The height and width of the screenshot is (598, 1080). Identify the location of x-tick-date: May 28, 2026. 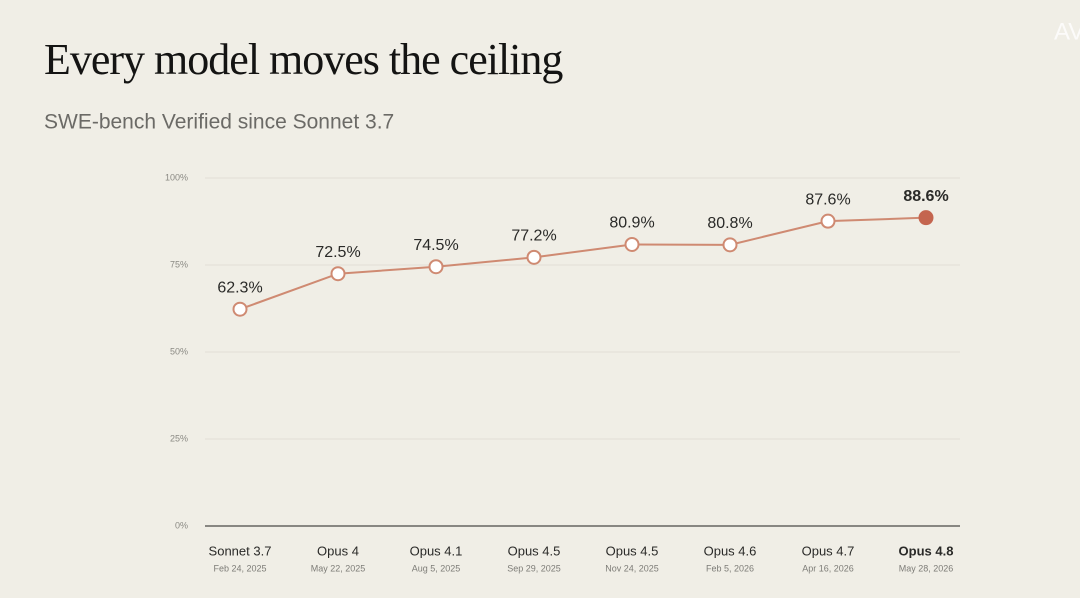
(926, 568).